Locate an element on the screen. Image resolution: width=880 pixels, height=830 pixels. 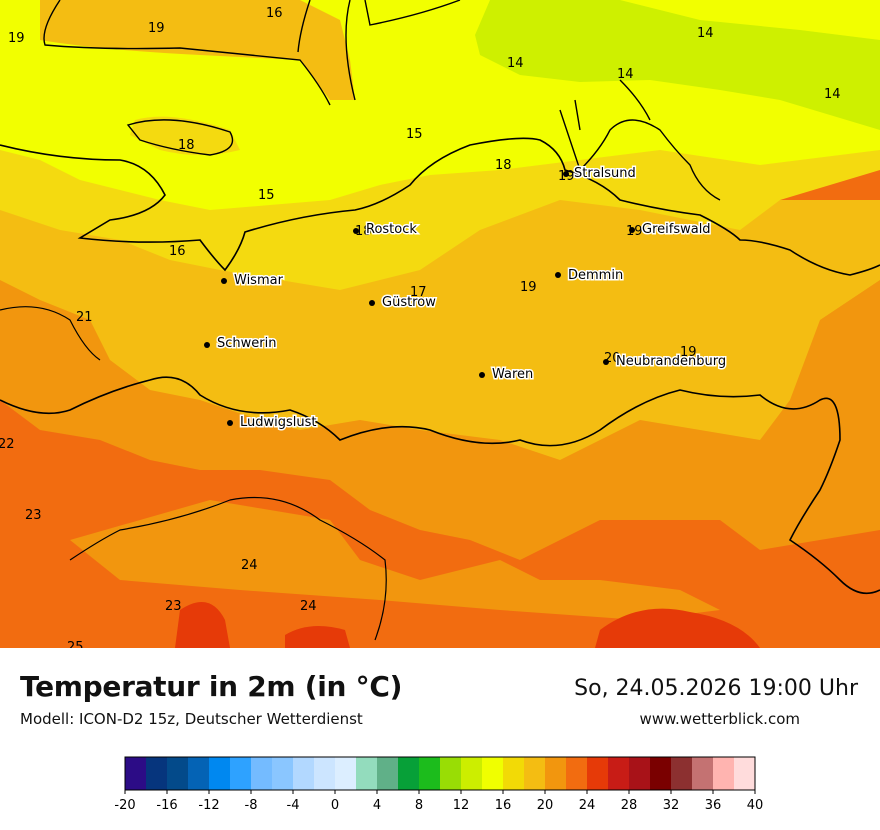
color-scale-tick-label: 36 is located at coordinates (713, 805).